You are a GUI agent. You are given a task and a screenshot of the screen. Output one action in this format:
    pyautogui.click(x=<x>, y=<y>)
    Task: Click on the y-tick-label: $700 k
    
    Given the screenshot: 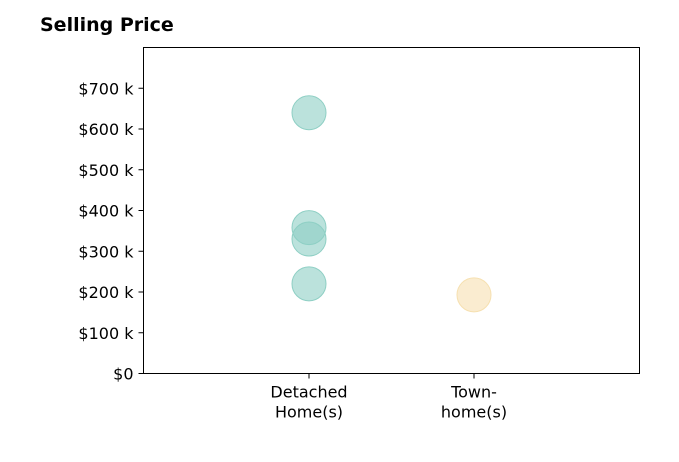 What is the action you would take?
    pyautogui.click(x=106, y=88)
    